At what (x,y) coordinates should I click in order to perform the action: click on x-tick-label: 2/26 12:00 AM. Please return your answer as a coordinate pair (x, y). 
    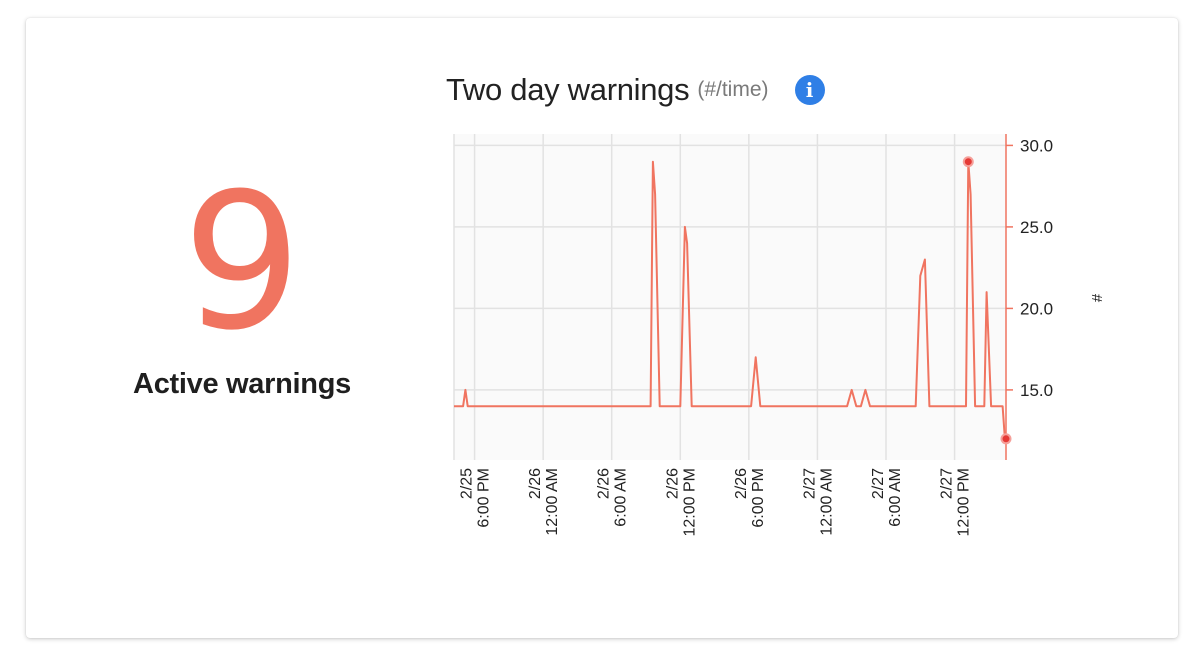
    Looking at the image, I should click on (544, 502).